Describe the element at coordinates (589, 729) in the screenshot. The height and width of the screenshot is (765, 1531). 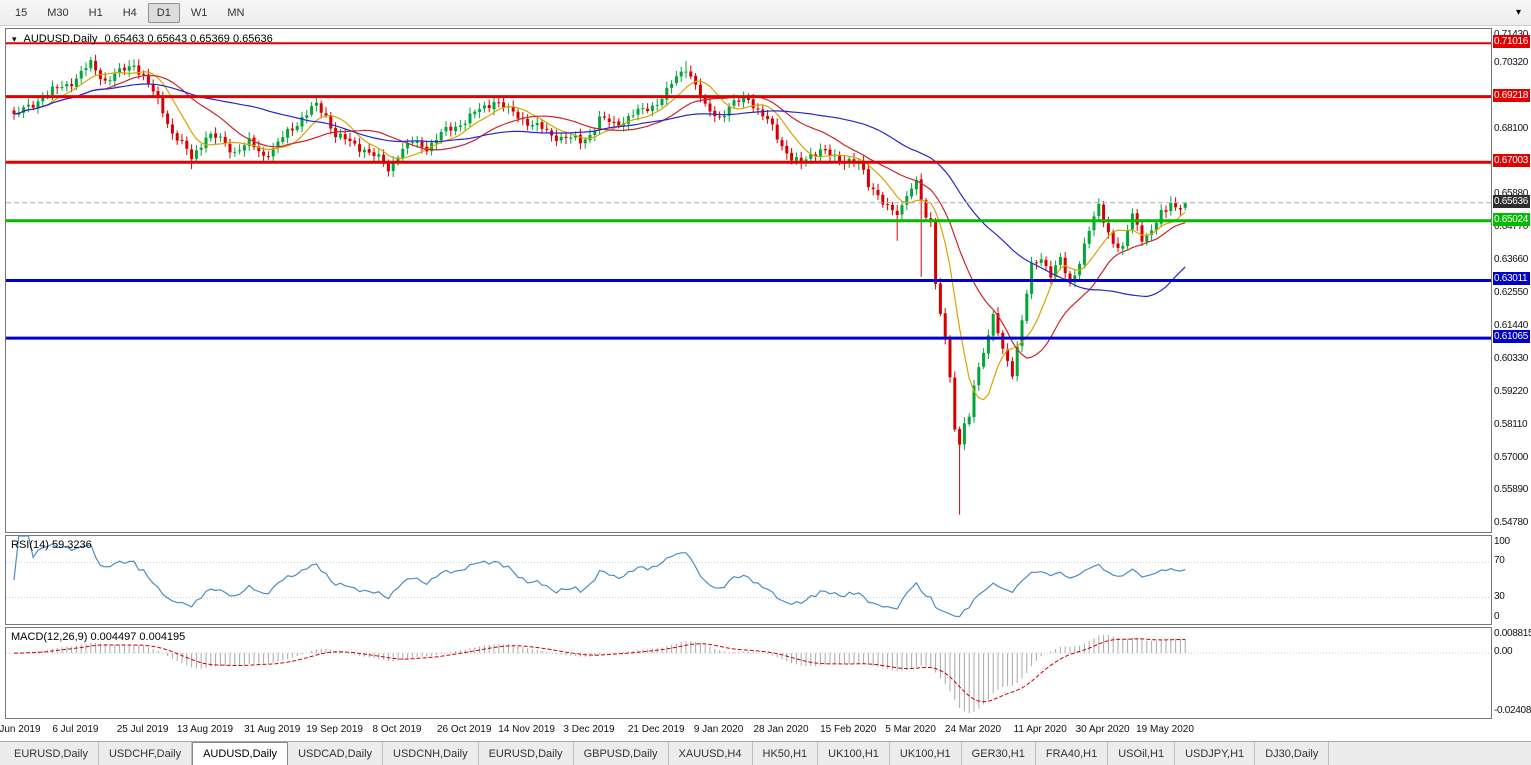
I see `time-axis-label: 3 Dec 2019` at that location.